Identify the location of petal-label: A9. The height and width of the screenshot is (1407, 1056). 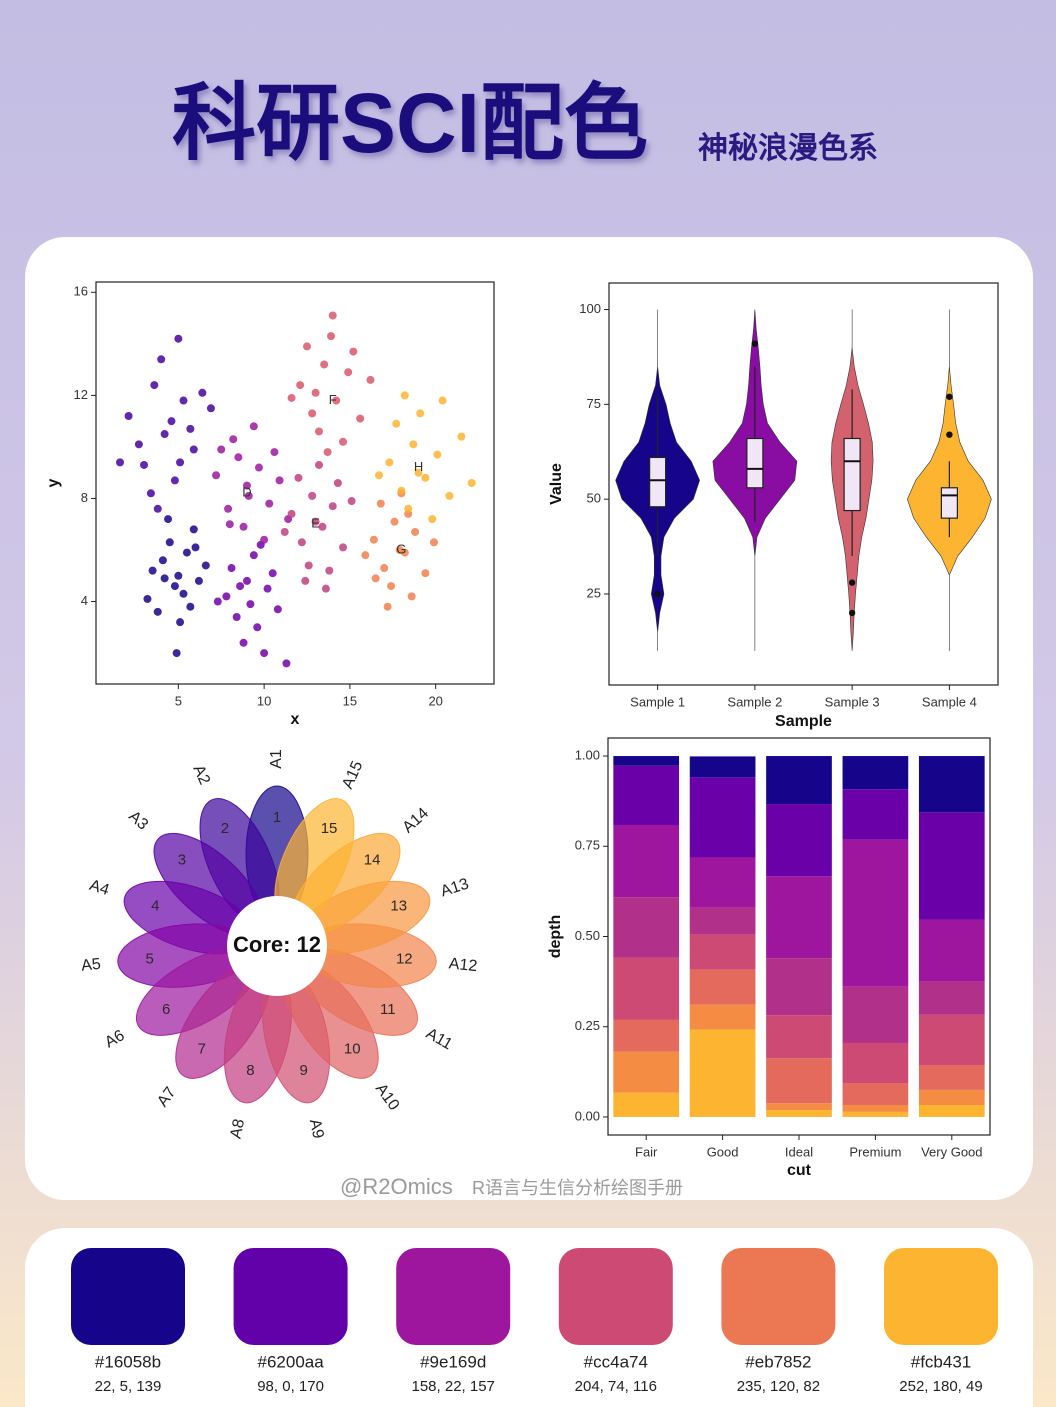
(316, 1129).